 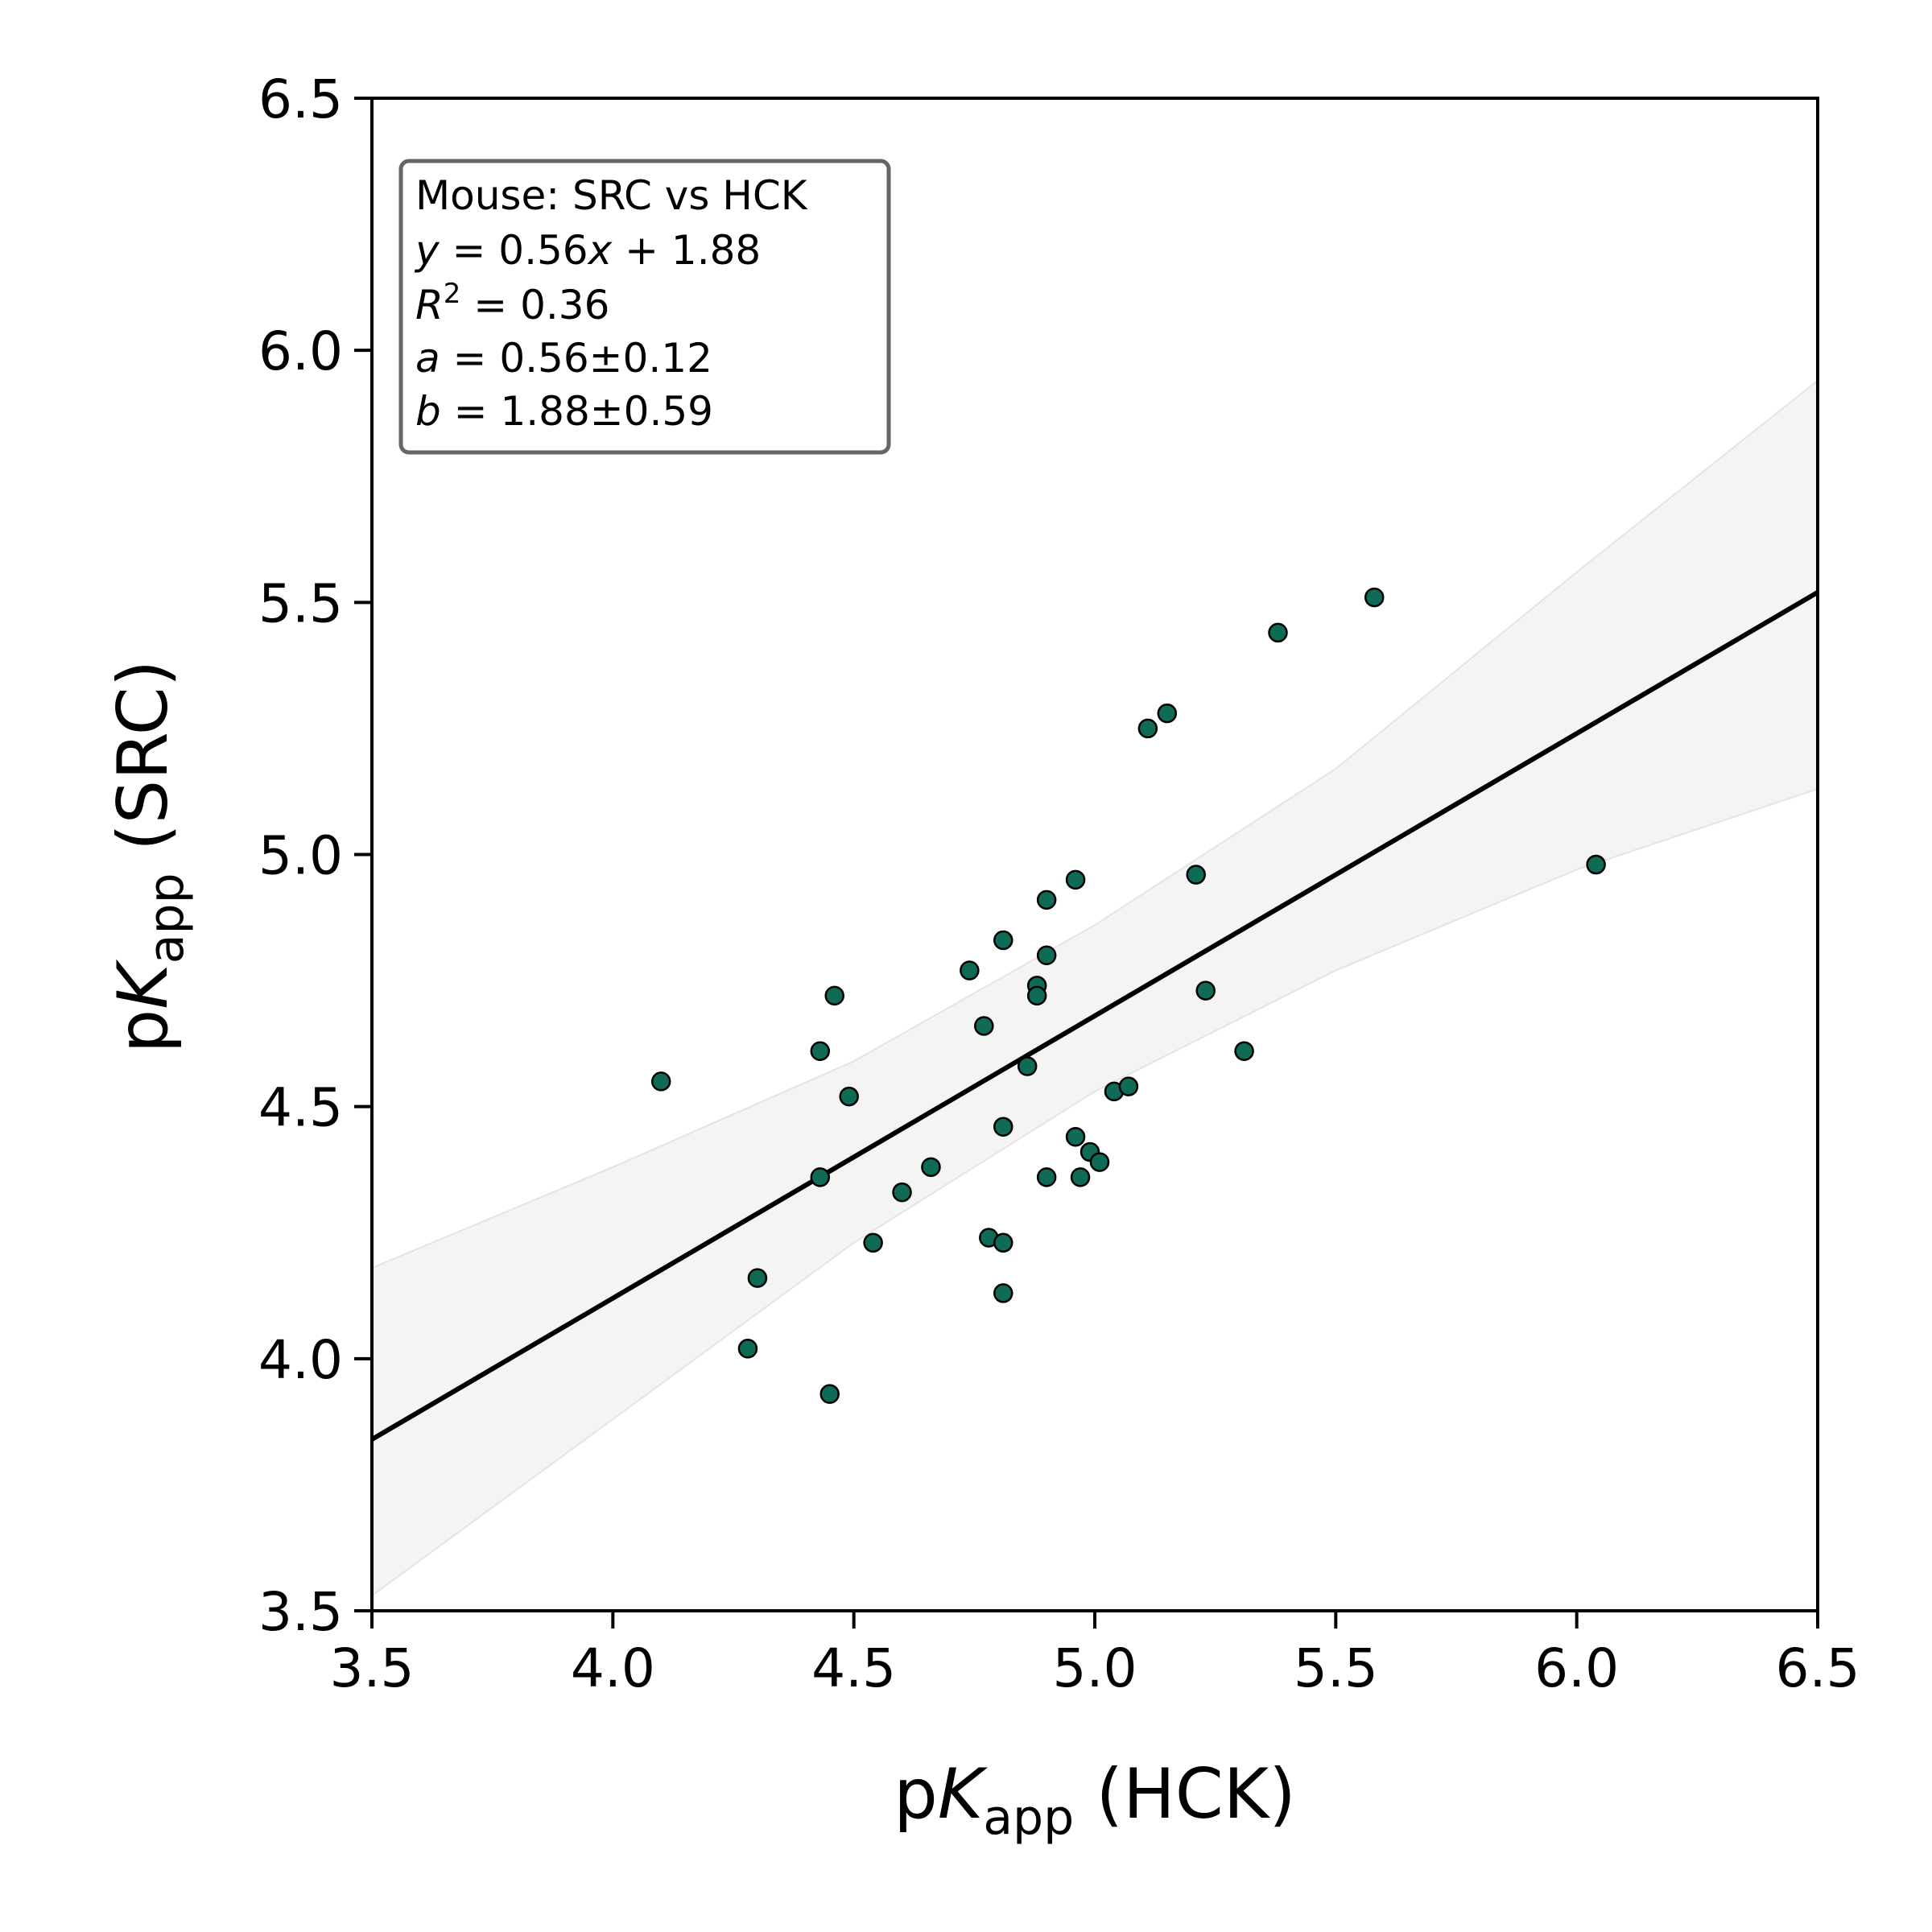 I want to click on y-tick-label: 6.0, so click(x=300, y=351).